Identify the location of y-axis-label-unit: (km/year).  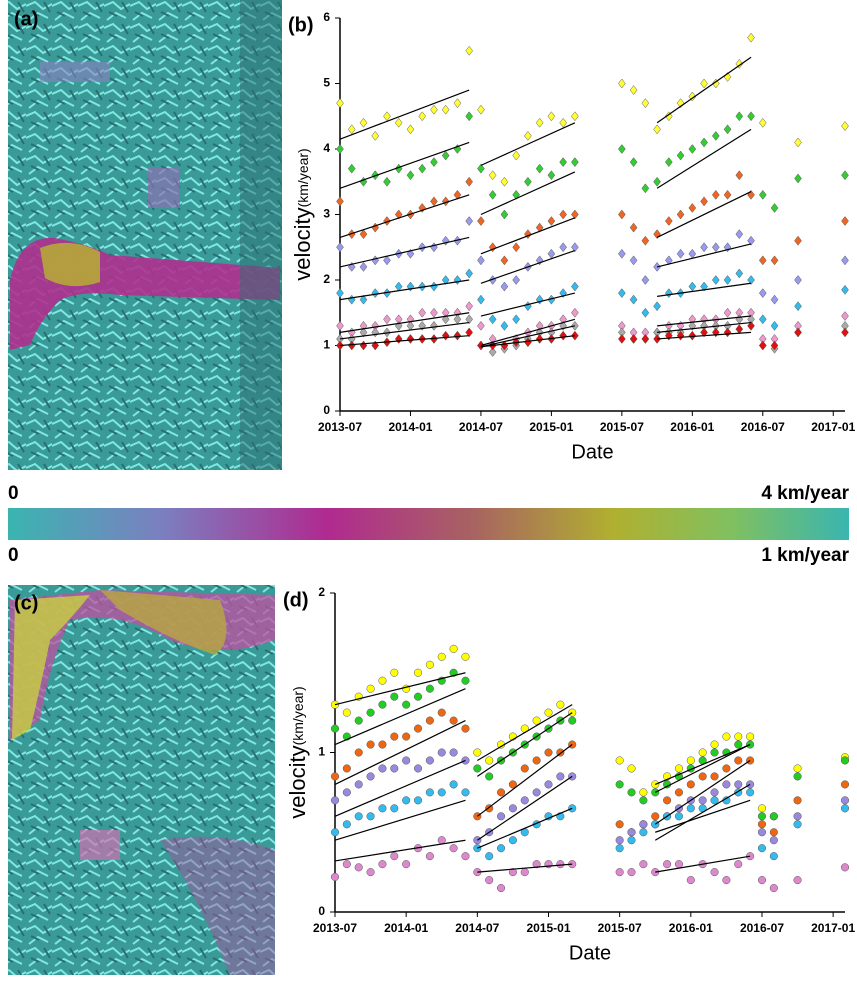
(298, 715).